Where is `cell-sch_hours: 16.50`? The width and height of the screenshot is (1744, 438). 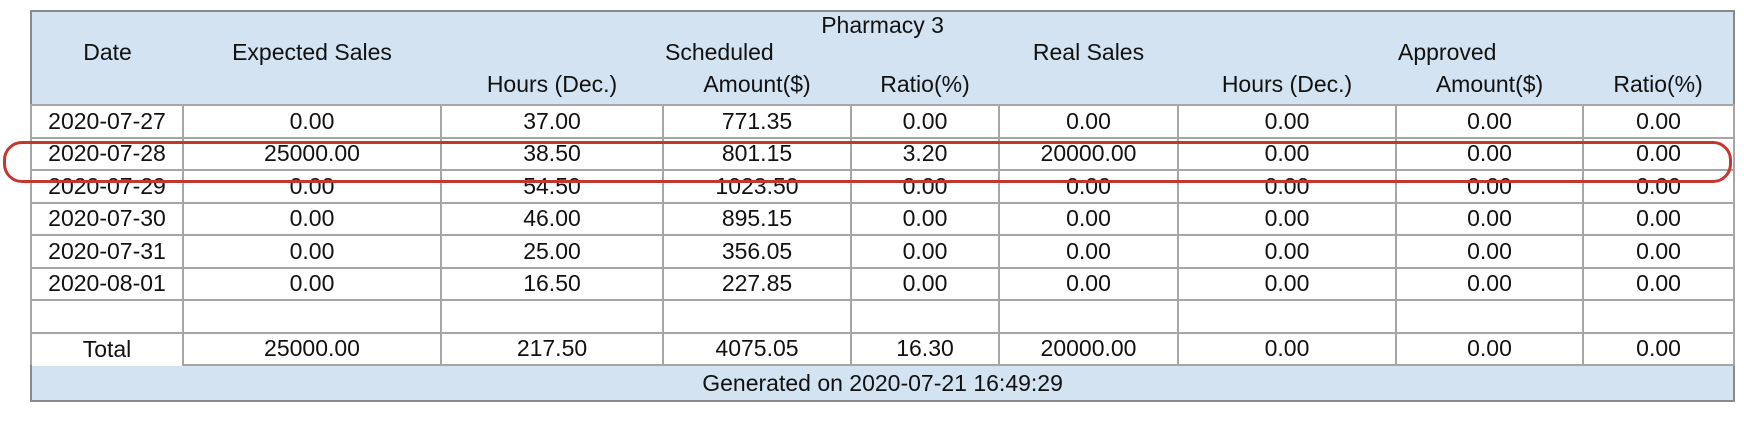
cell-sch_hours: 16.50 is located at coordinates (552, 283).